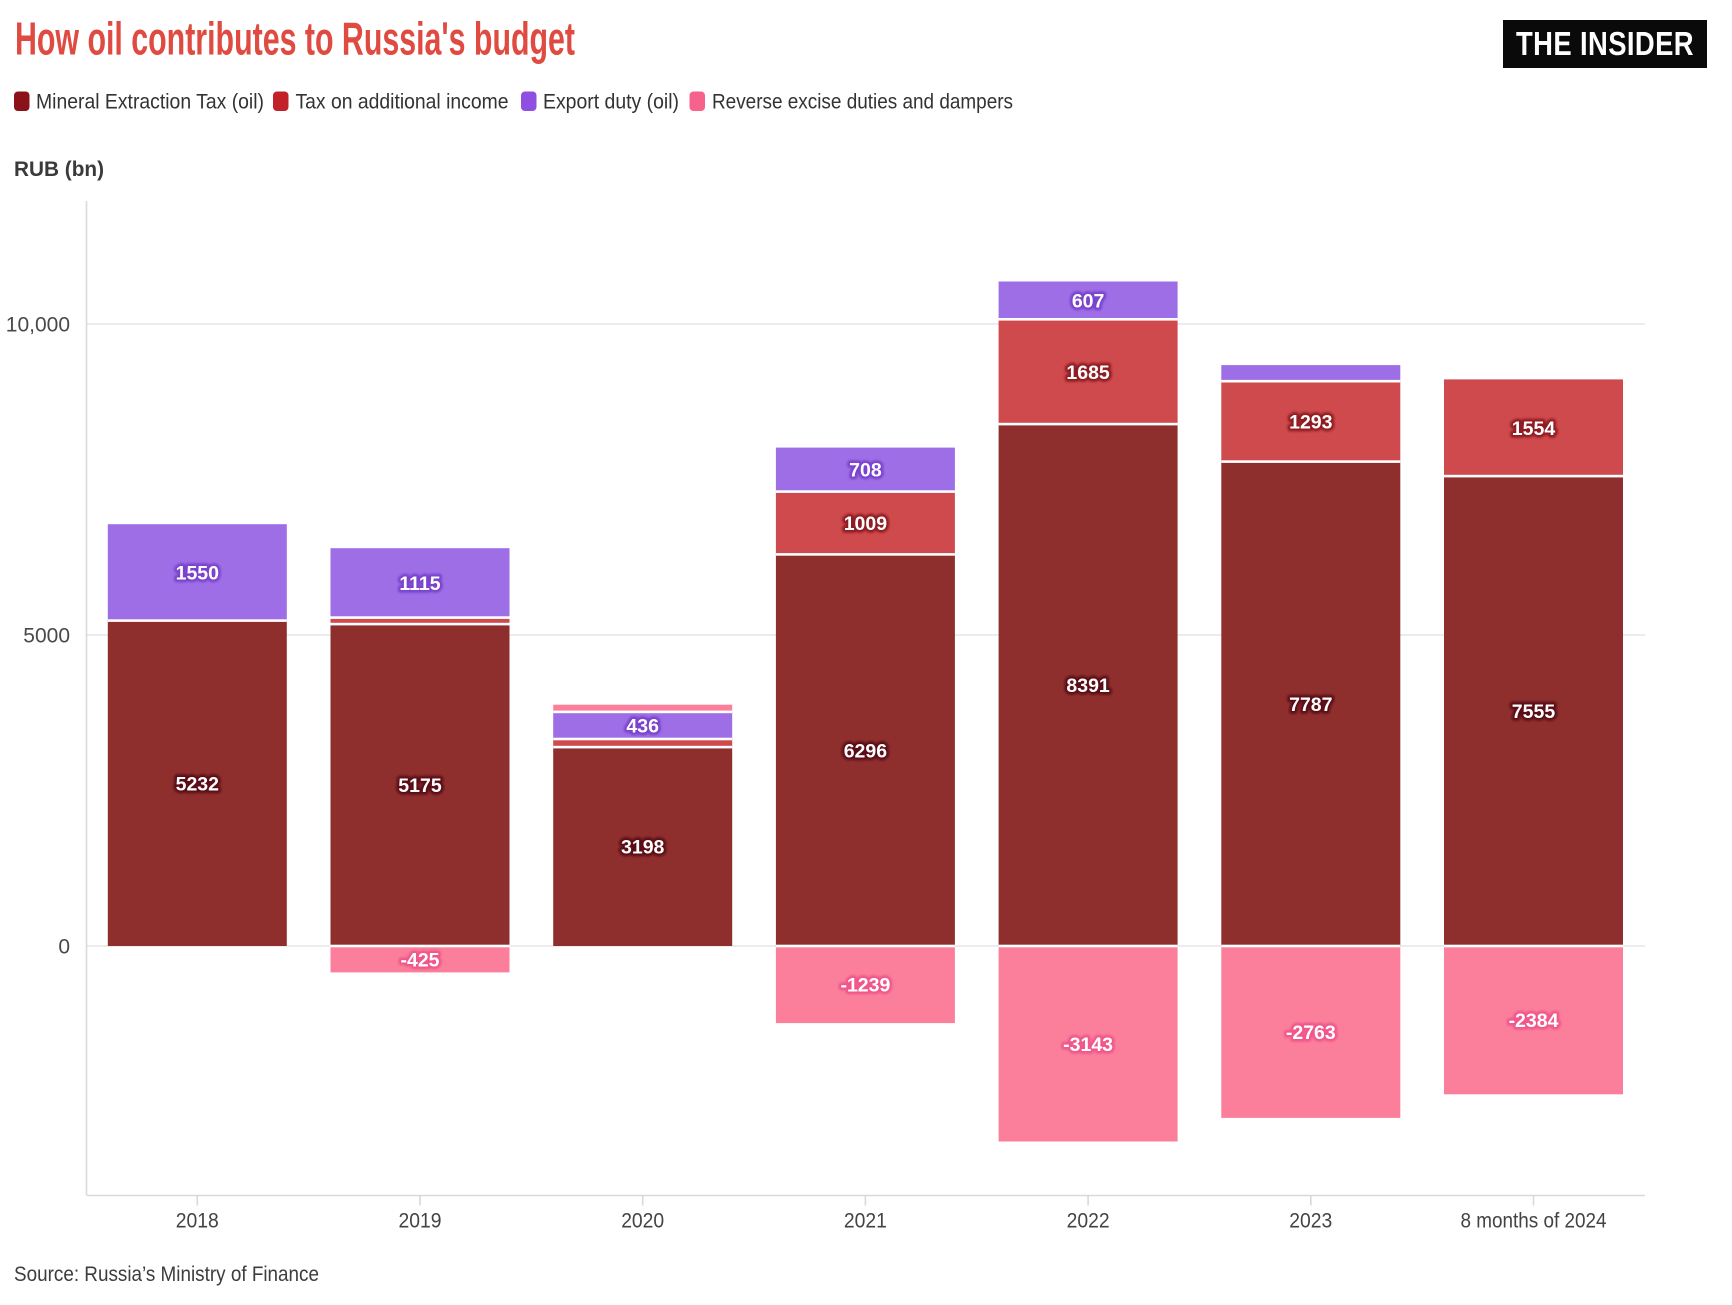 This screenshot has width=1732, height=1305. What do you see at coordinates (166, 1274) in the screenshot?
I see `svg-text:Source: Russia’s Ministry of F: Source: Russia’s Ministry of Finance` at bounding box center [166, 1274].